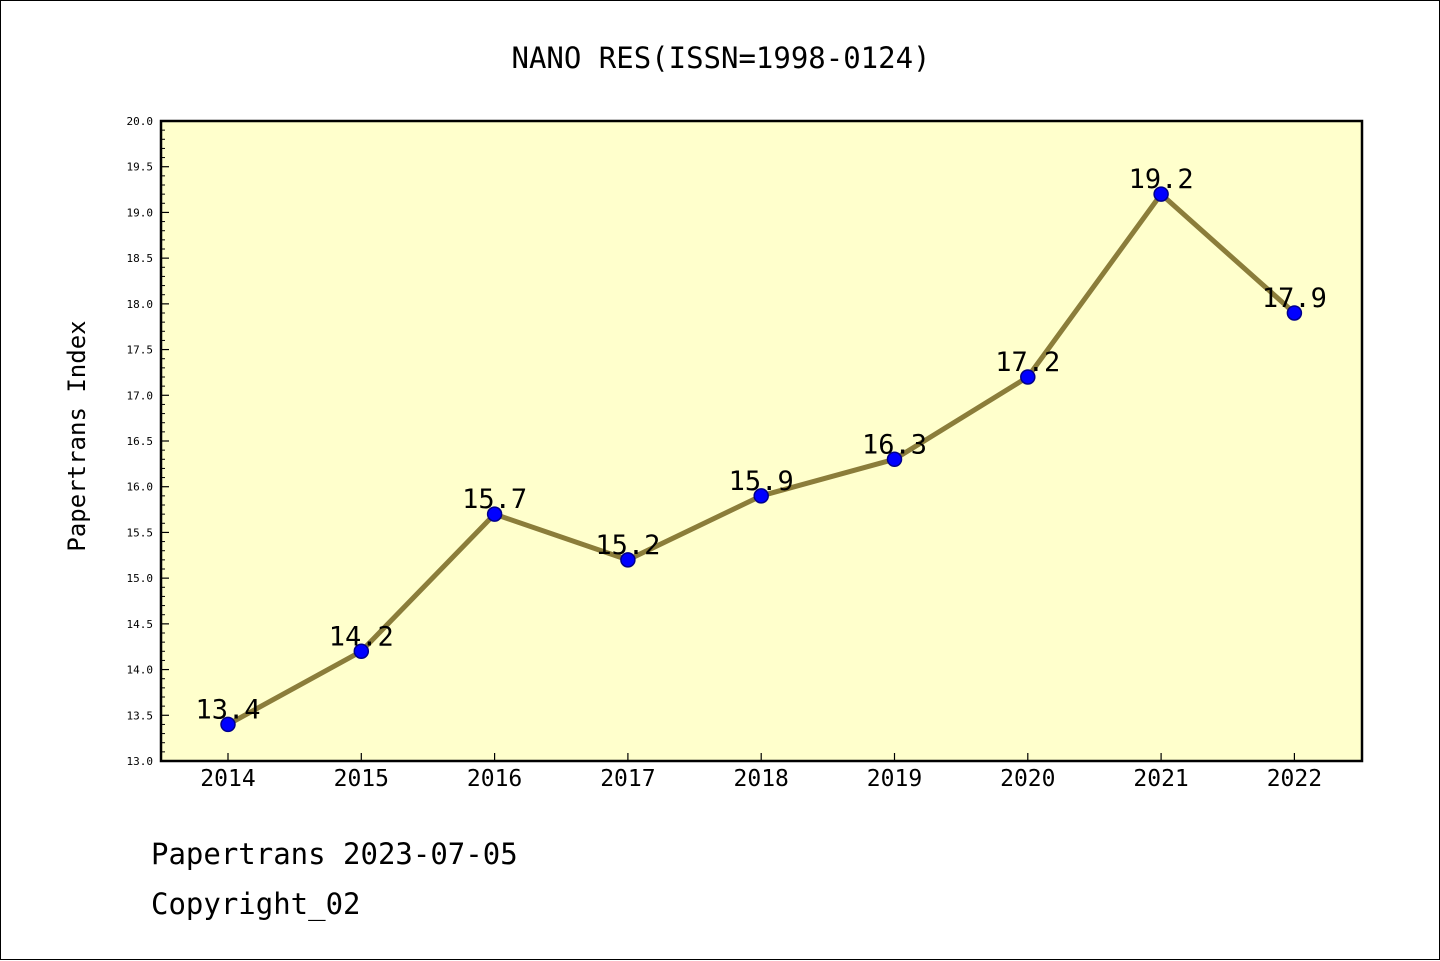  What do you see at coordinates (894, 779) in the screenshot?
I see `x-tick-label: 2019` at bounding box center [894, 779].